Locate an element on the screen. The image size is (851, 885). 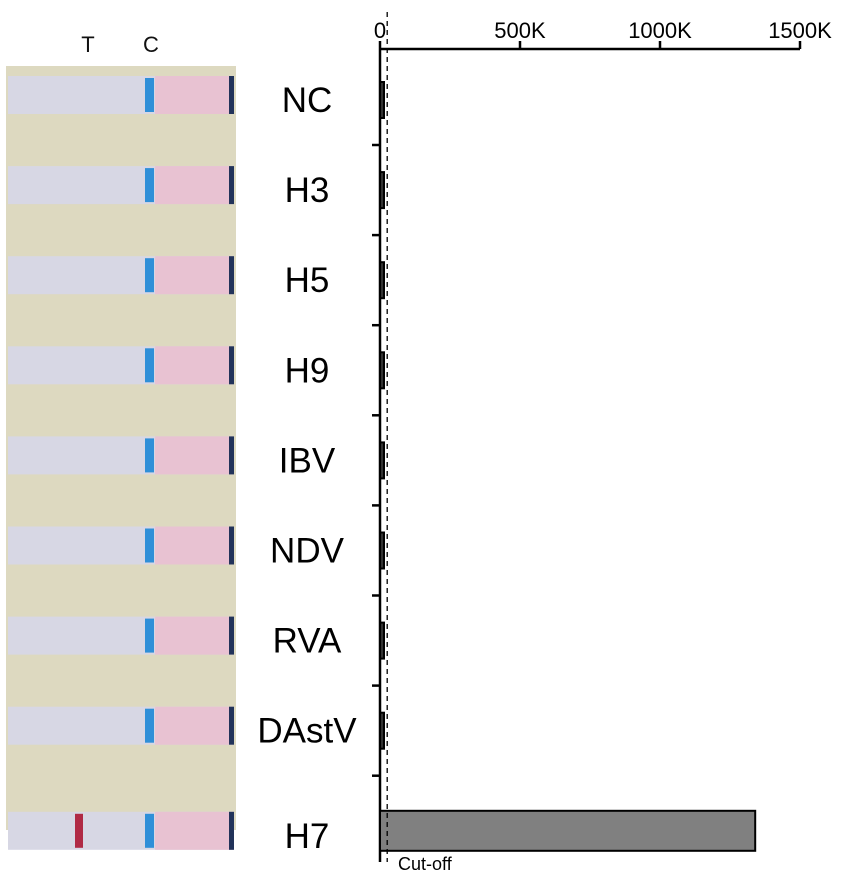
sample-label: NC is located at coordinates (307, 100).